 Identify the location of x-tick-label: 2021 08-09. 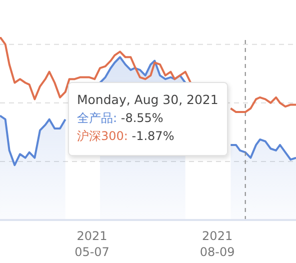
(217, 244).